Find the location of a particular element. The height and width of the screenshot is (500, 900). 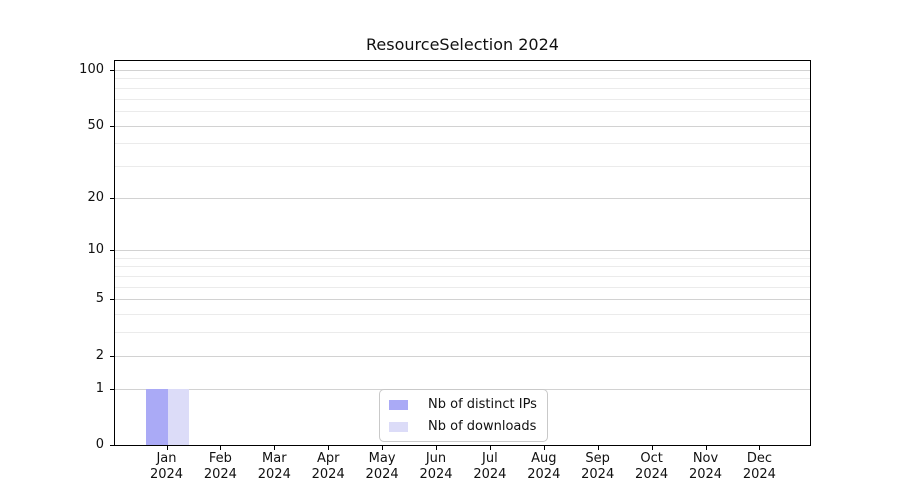

x-tick-month: Feb is located at coordinates (220, 458).